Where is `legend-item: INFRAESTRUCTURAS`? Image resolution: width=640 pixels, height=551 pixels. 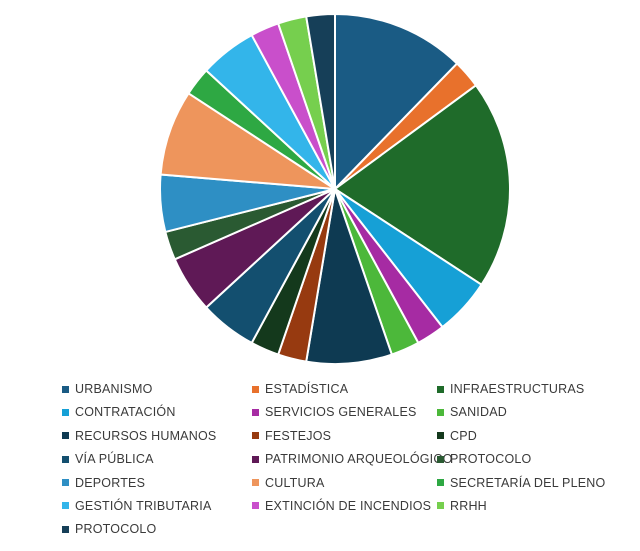
legend-item: INFRAESTRUCTURAS is located at coordinates (529, 389).